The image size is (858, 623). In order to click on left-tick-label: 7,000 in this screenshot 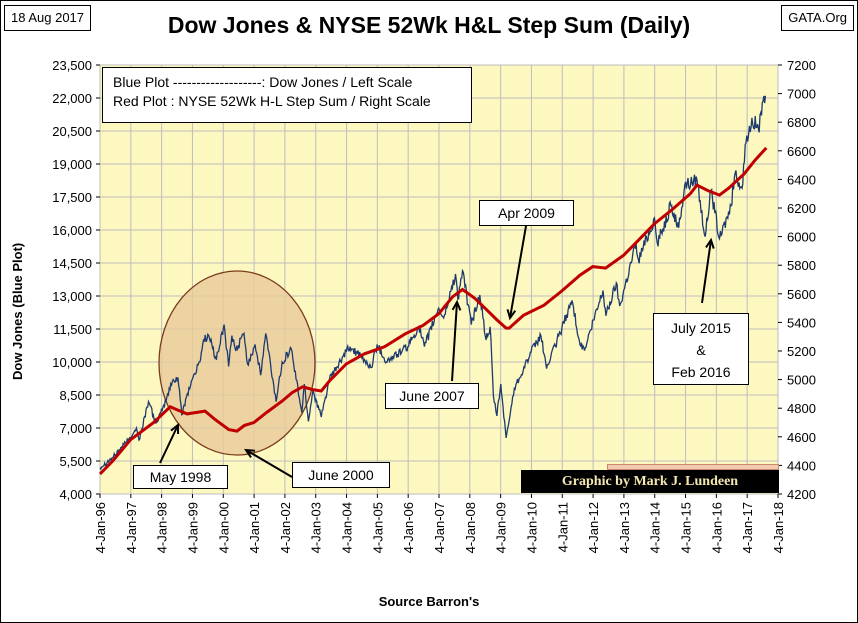, I will do `click(75, 428)`.